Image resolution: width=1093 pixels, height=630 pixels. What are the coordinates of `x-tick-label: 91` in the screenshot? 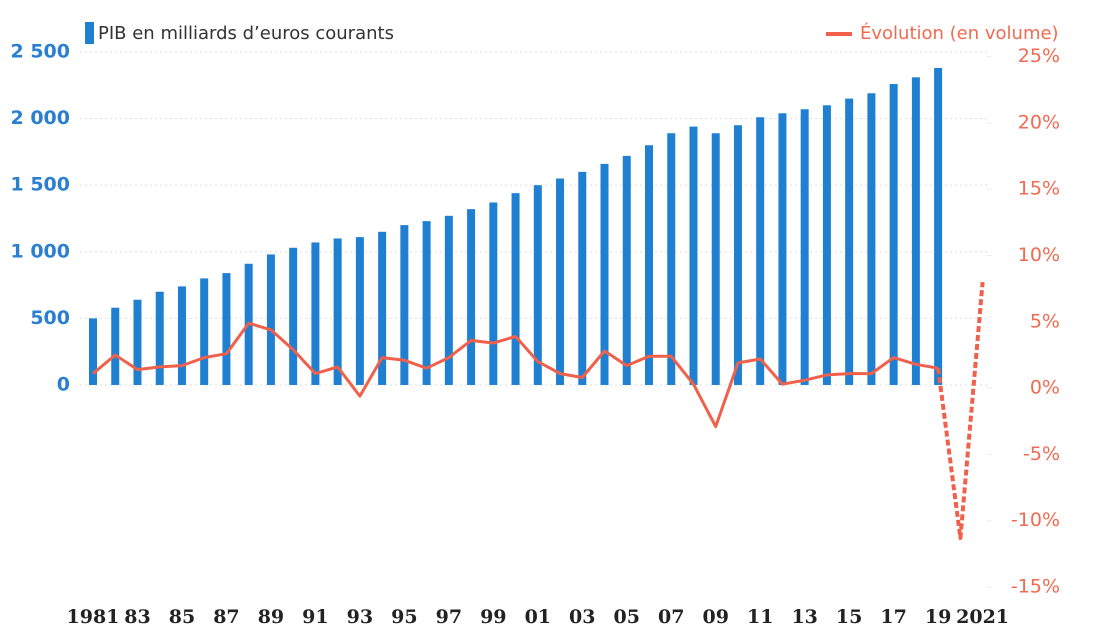 It's located at (315, 617).